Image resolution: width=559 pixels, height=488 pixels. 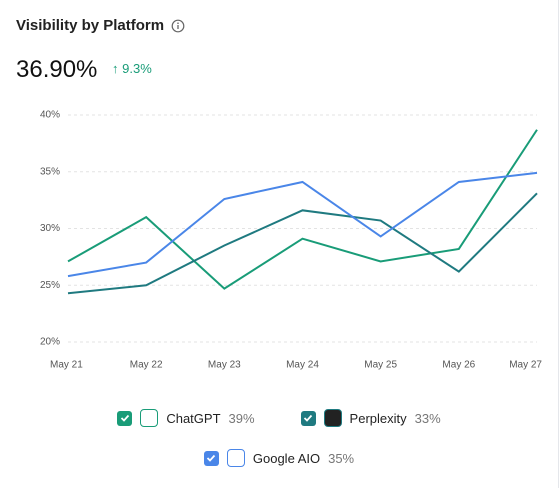 I want to click on legend-share: 39%, so click(x=241, y=418).